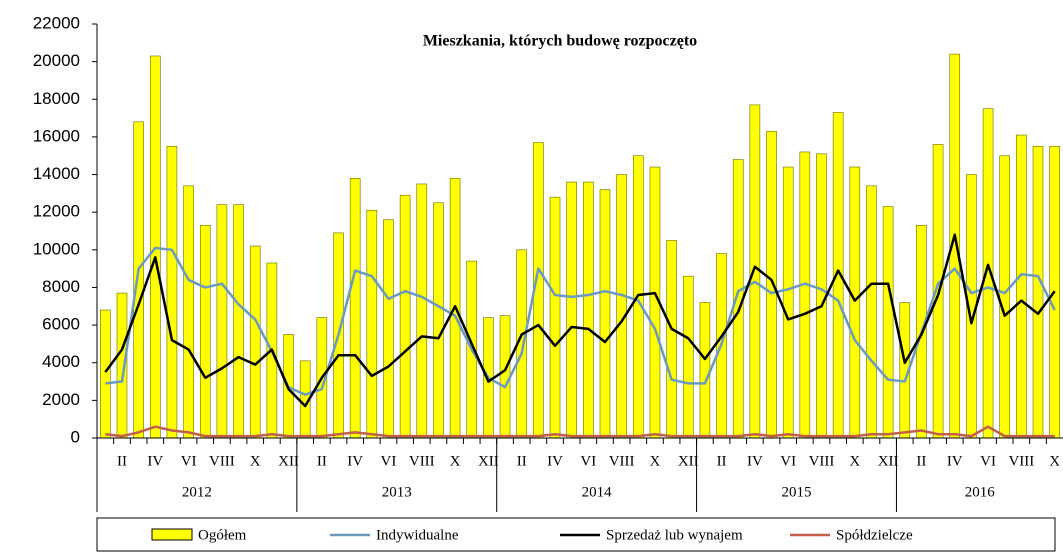  Describe the element at coordinates (56, 211) in the screenshot. I see `y-tick-label: 12000` at that location.